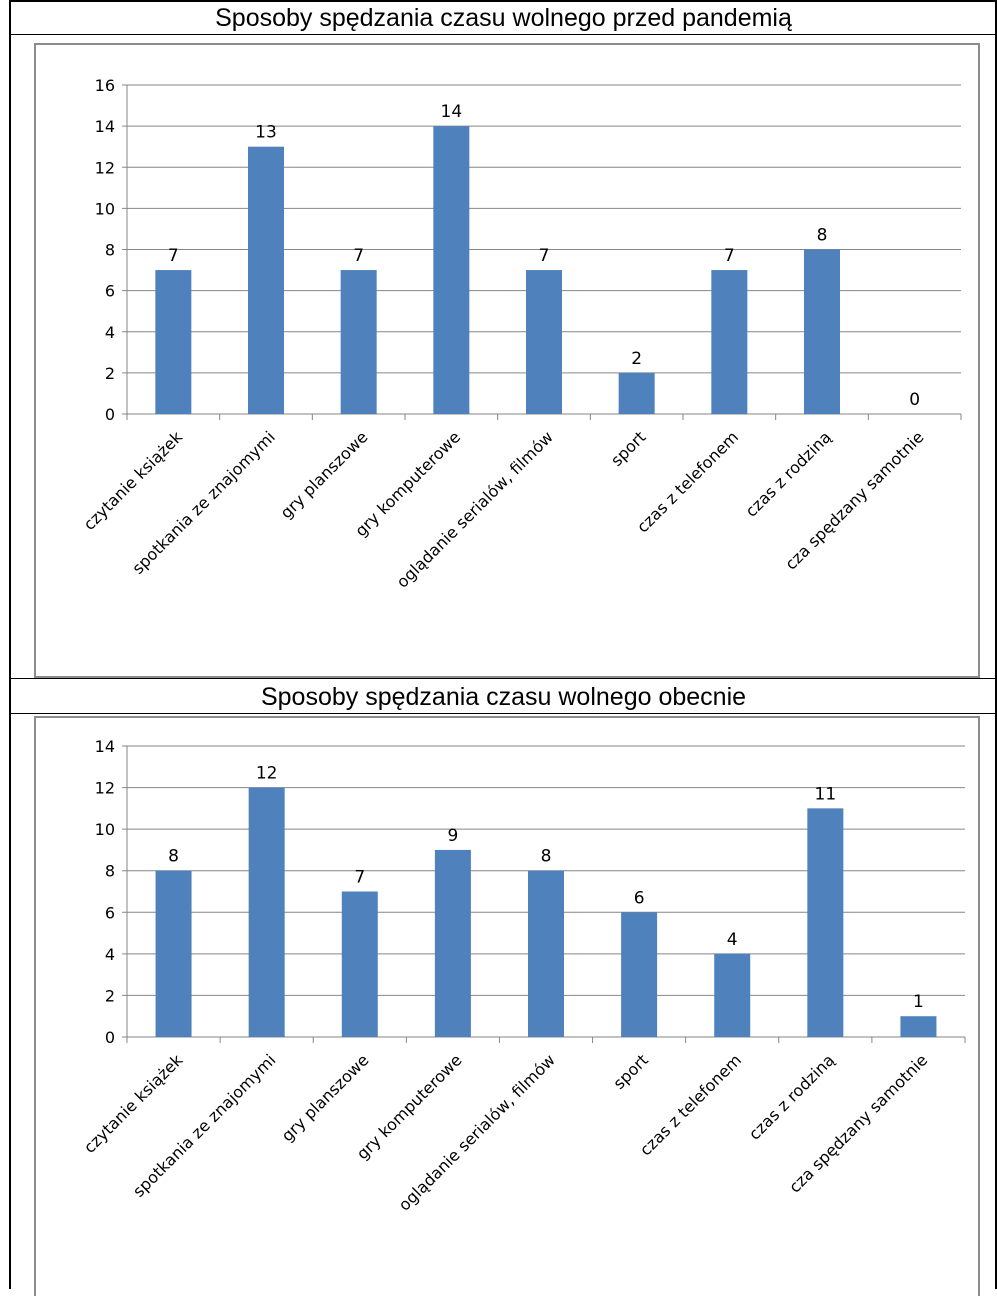  Describe the element at coordinates (996, 644) in the screenshot. I see `table-border-right` at that location.